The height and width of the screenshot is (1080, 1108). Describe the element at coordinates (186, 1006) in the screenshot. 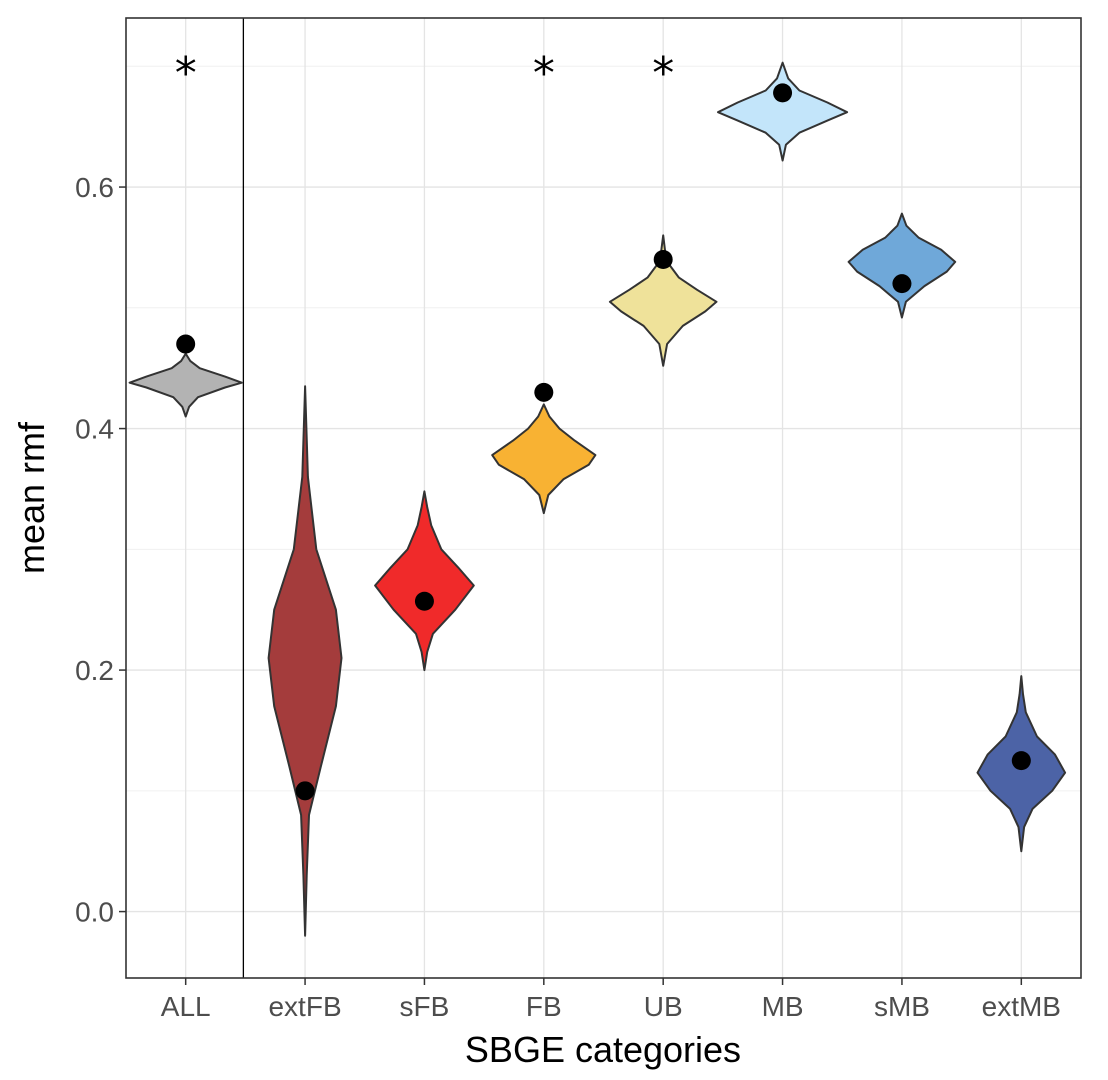

I see `x-tick-label-ALL: ALL` at that location.